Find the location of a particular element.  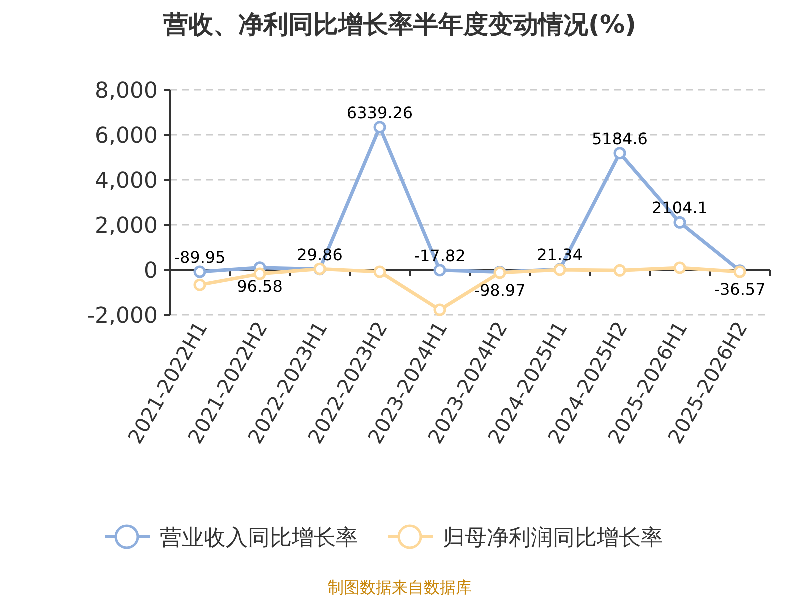

data-label: 6339.26 is located at coordinates (380, 112).